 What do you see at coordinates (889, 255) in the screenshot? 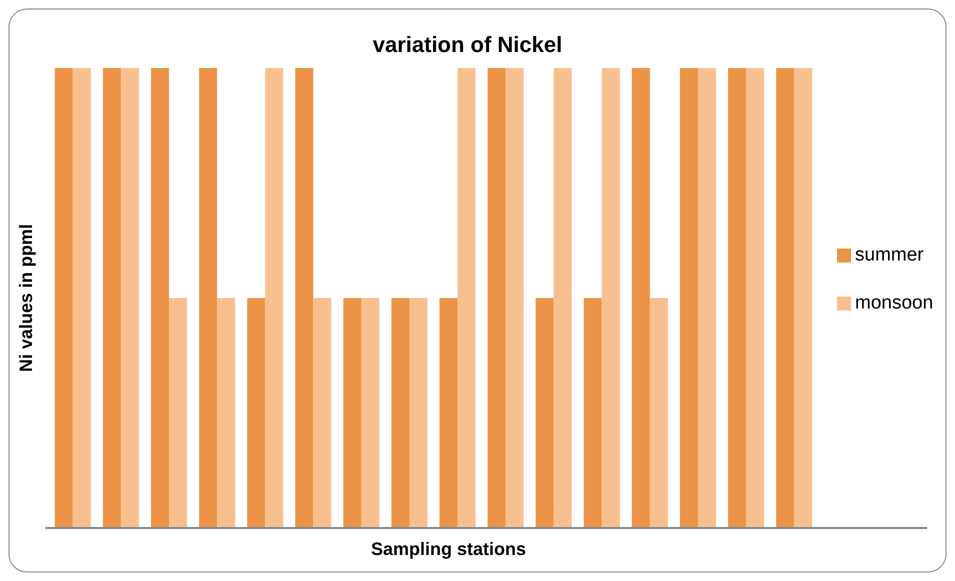
I see `legend-label: summer` at bounding box center [889, 255].